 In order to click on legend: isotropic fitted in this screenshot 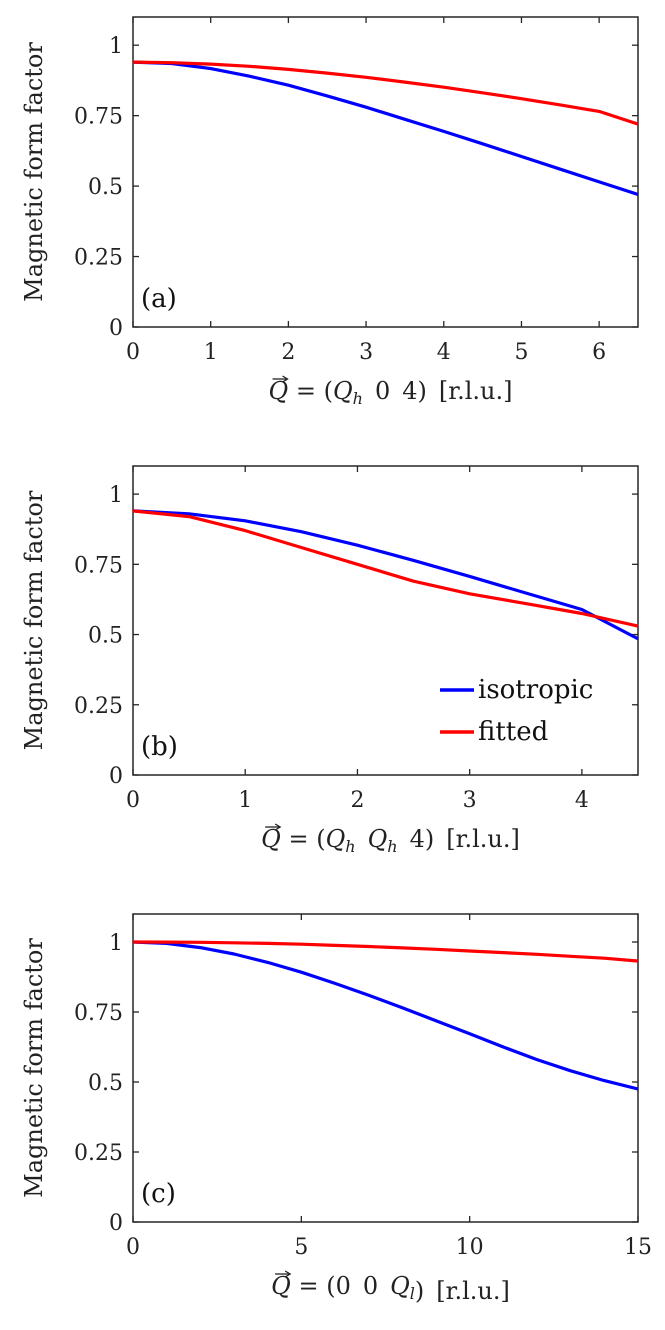, I will do `click(516, 711)`.